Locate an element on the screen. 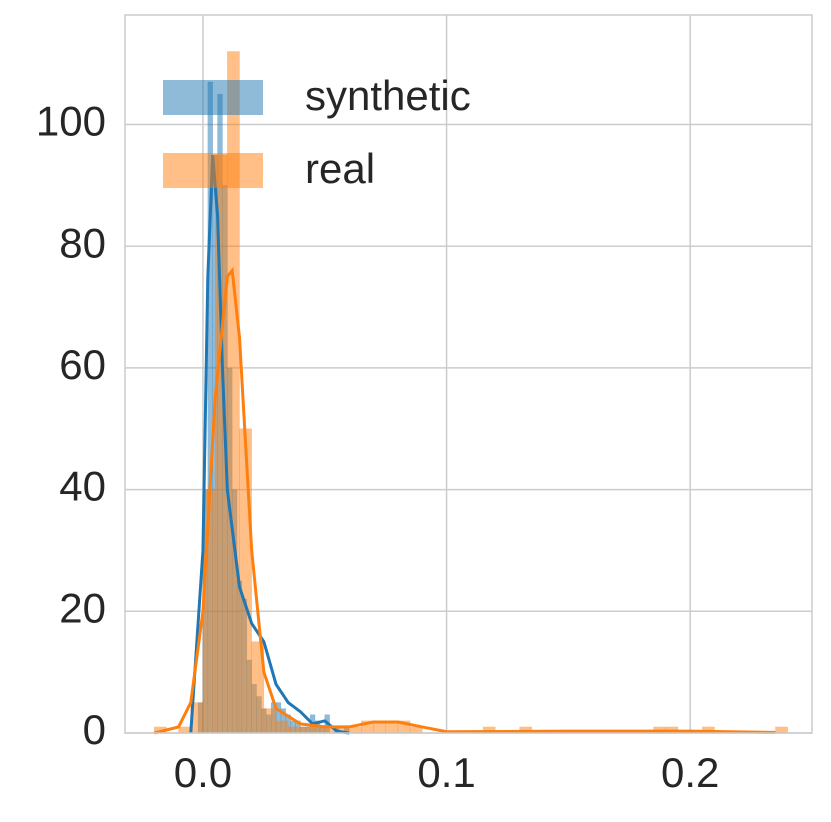 This screenshot has width=831, height=822. y-tick-label: 40 is located at coordinates (82, 486).